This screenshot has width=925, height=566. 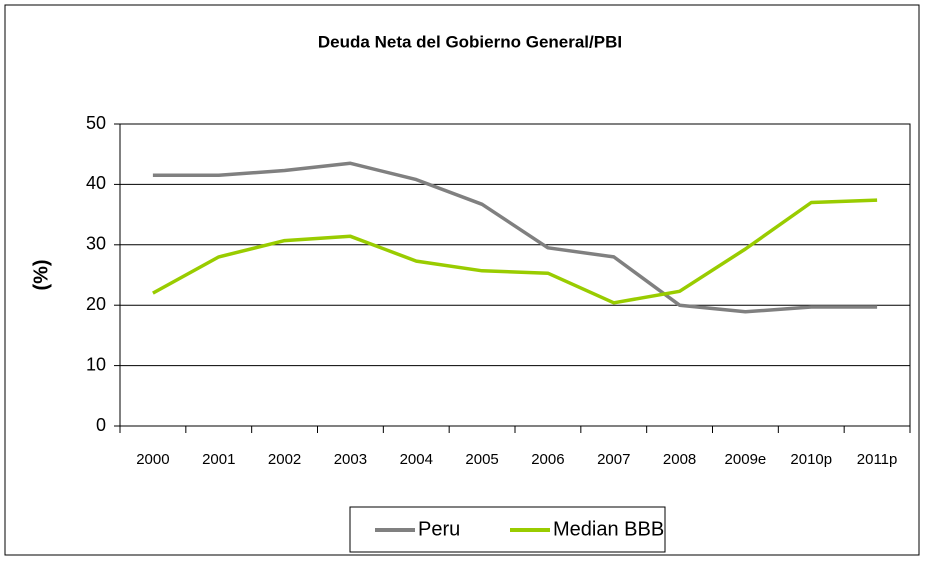 I want to click on y-tick-label: 30, so click(x=96, y=244).